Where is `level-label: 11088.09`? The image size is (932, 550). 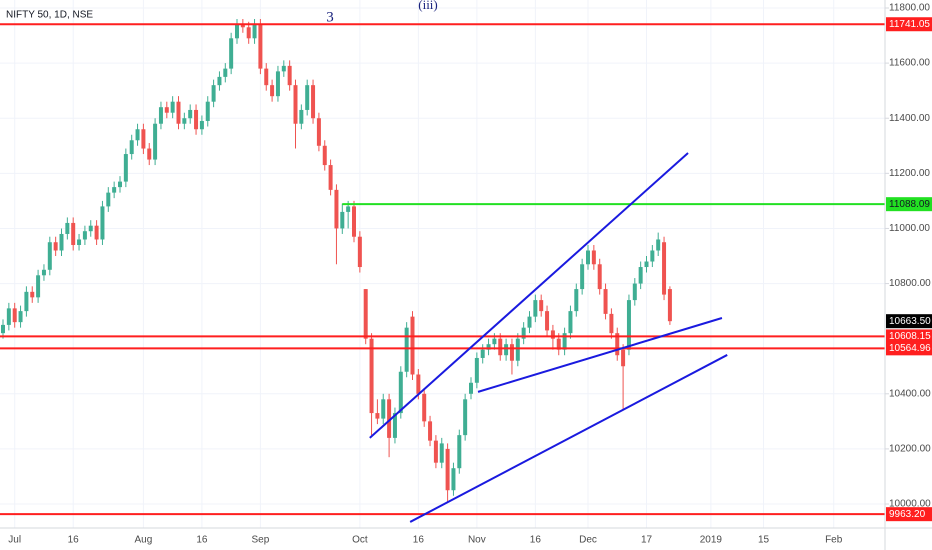
level-label: 11088.09 is located at coordinates (909, 204).